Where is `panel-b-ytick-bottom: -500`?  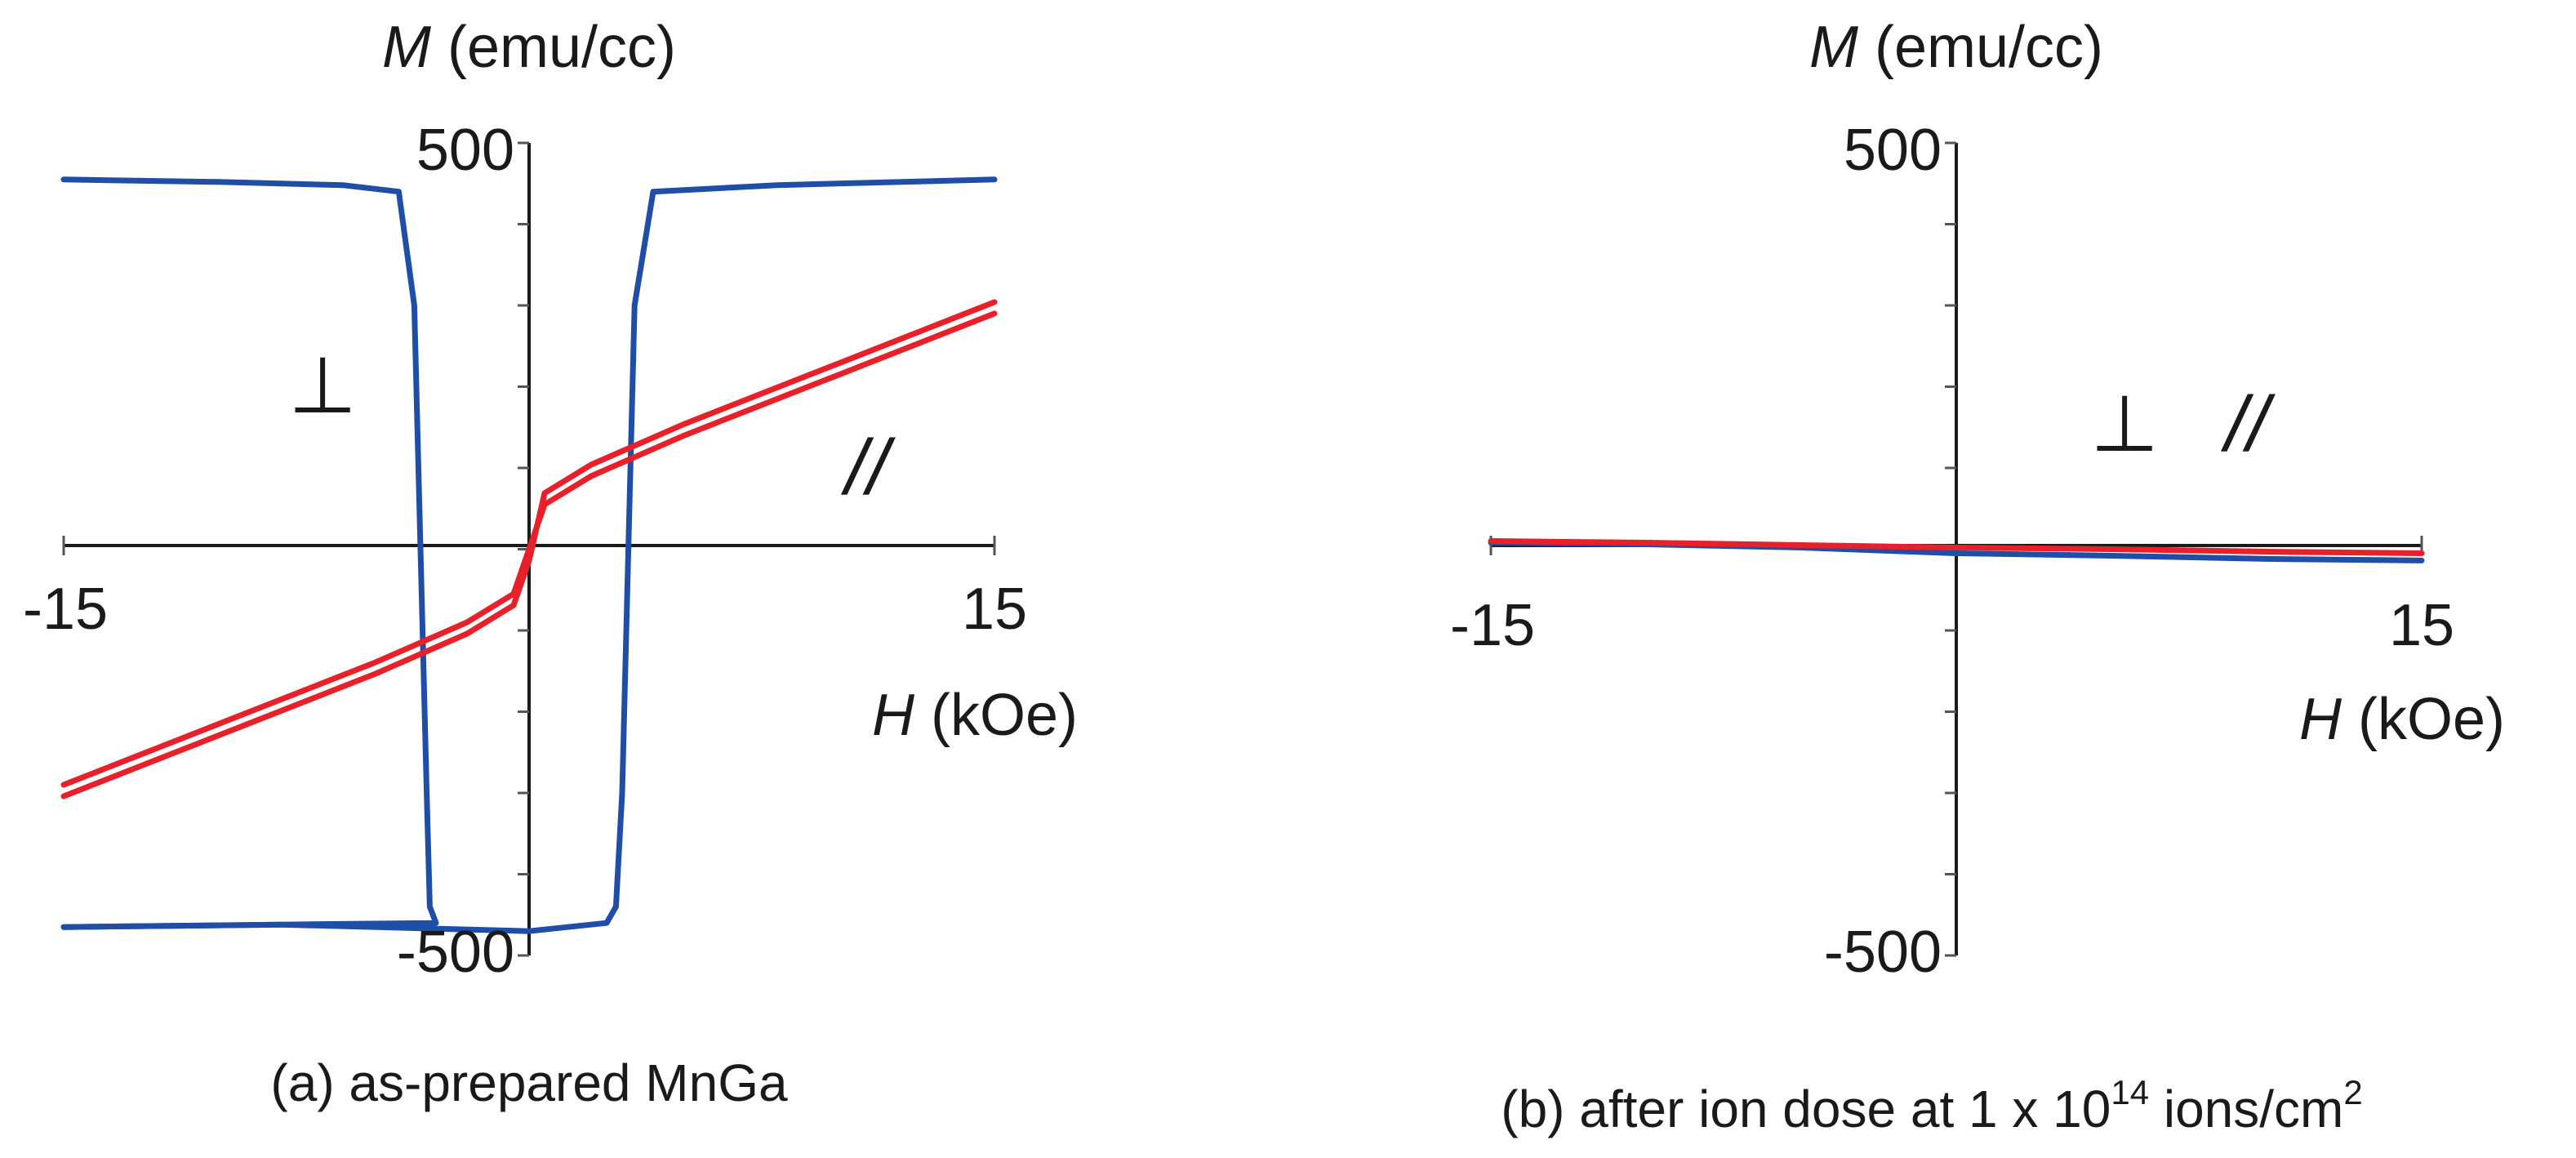
panel-b-ytick-bottom: -500 is located at coordinates (1883, 952).